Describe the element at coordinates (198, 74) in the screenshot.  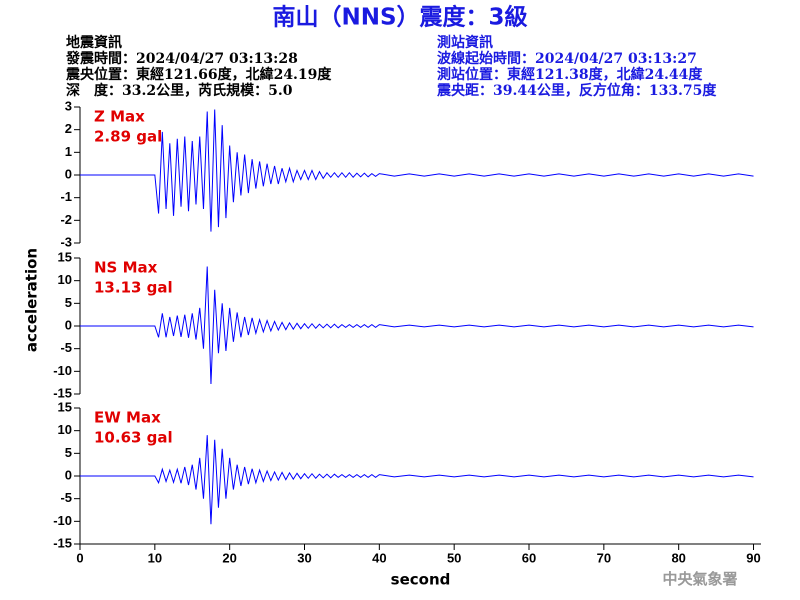
I see `event-info: 震央位置：東經121.66度，北緯24.19度` at that location.